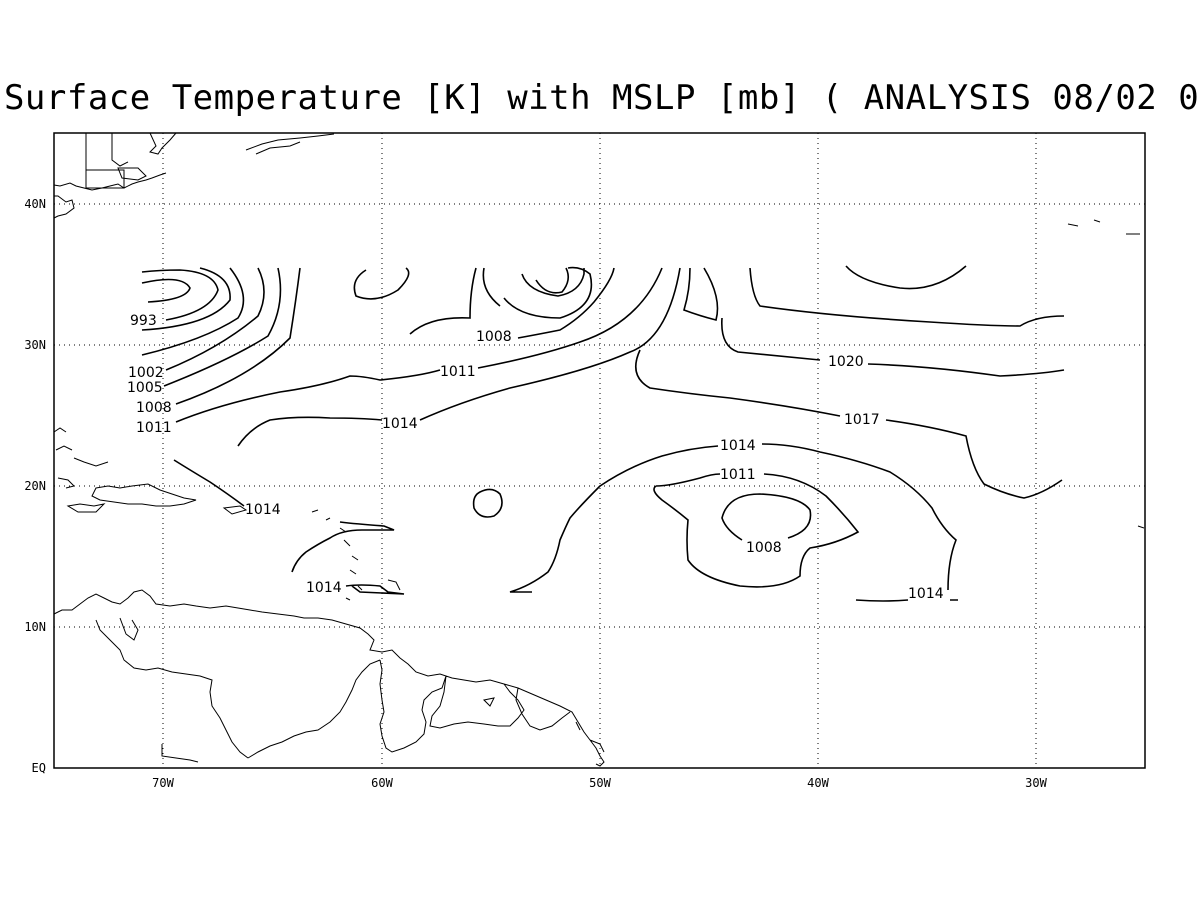  What do you see at coordinates (227, 514) in the screenshot?
I see `caribbean-islands` at bounding box center [227, 514].